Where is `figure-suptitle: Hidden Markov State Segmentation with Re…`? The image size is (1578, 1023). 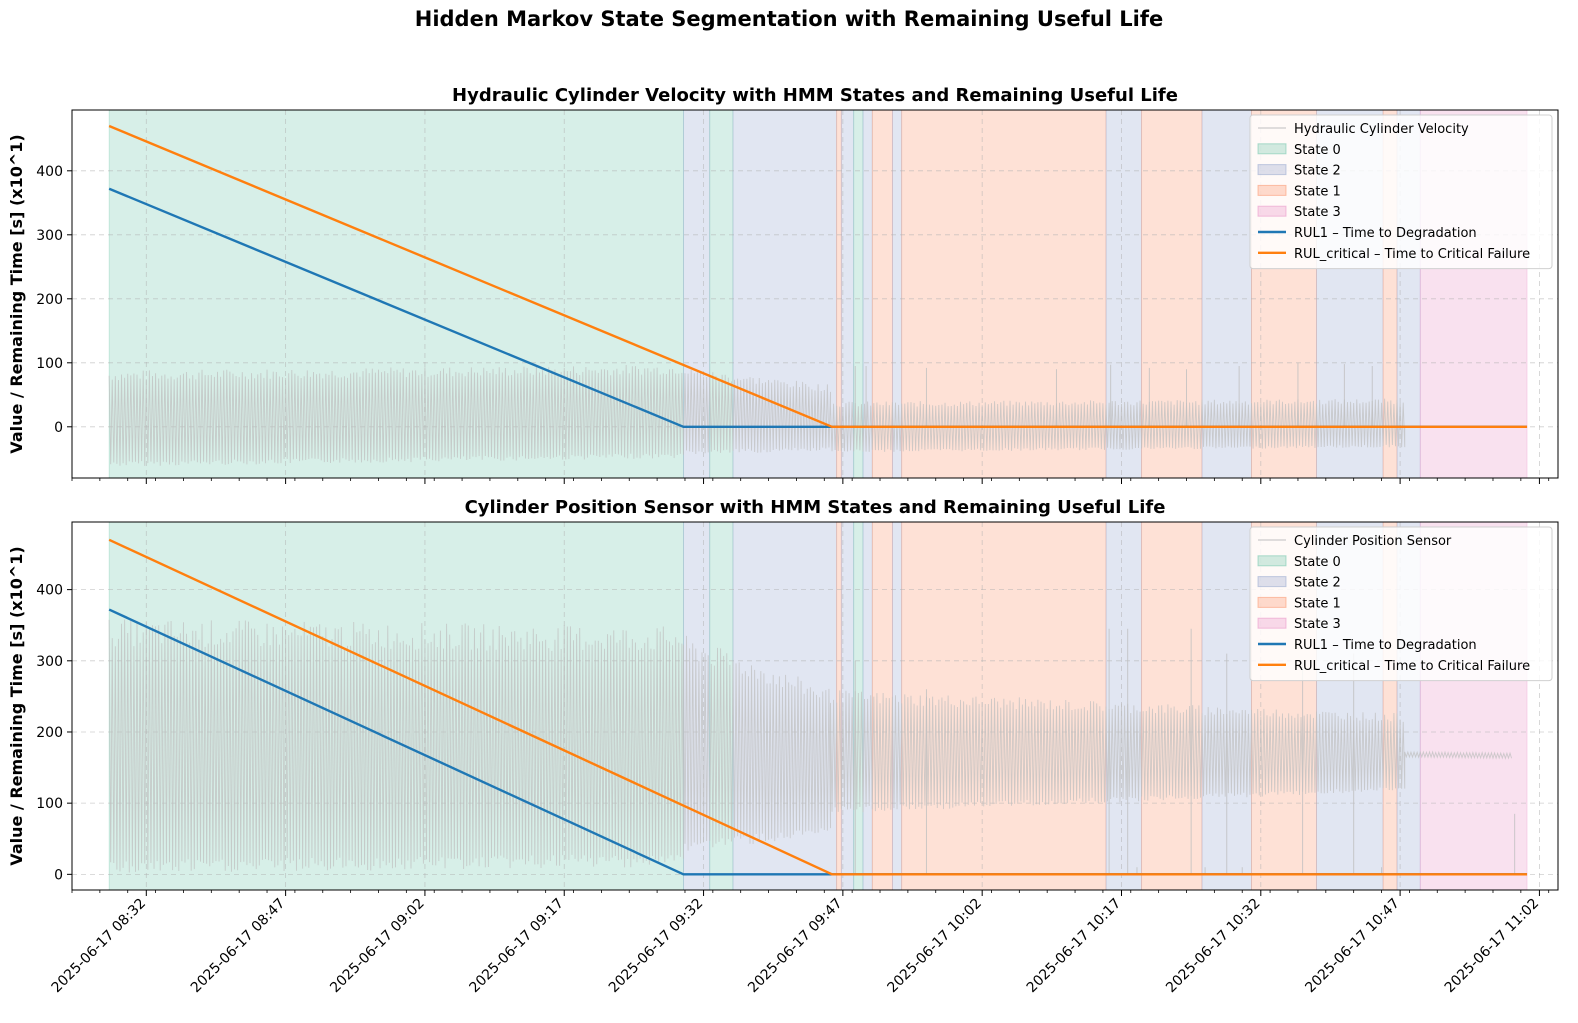 figure-suptitle: Hidden Markov State Segmentation with Re… is located at coordinates (789, 19).